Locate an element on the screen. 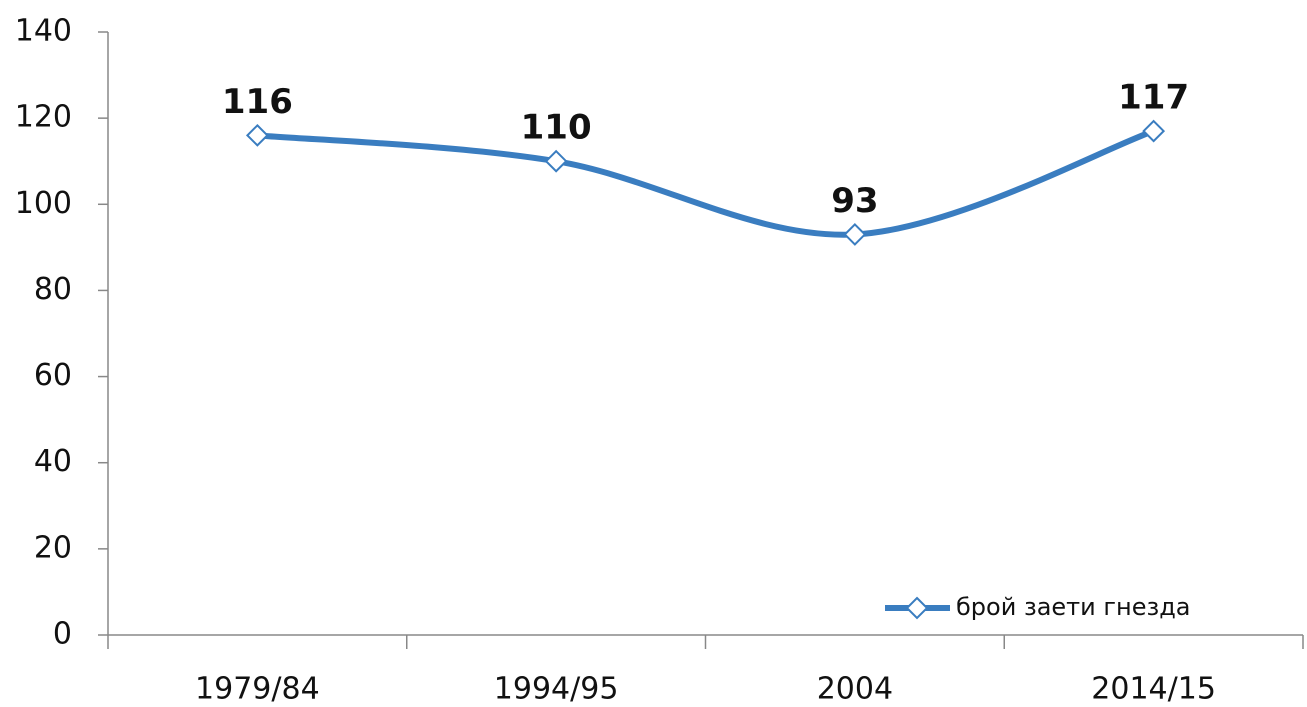  x-tick-label: 2004 is located at coordinates (855, 689).